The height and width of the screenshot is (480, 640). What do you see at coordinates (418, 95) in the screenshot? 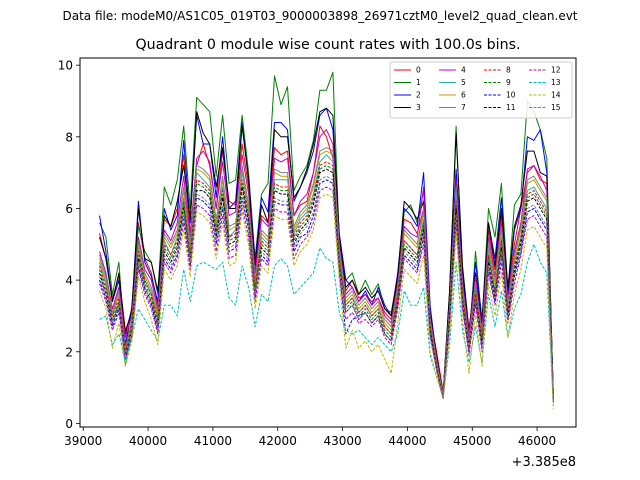
I see `legend-label-2: 2` at bounding box center [418, 95].